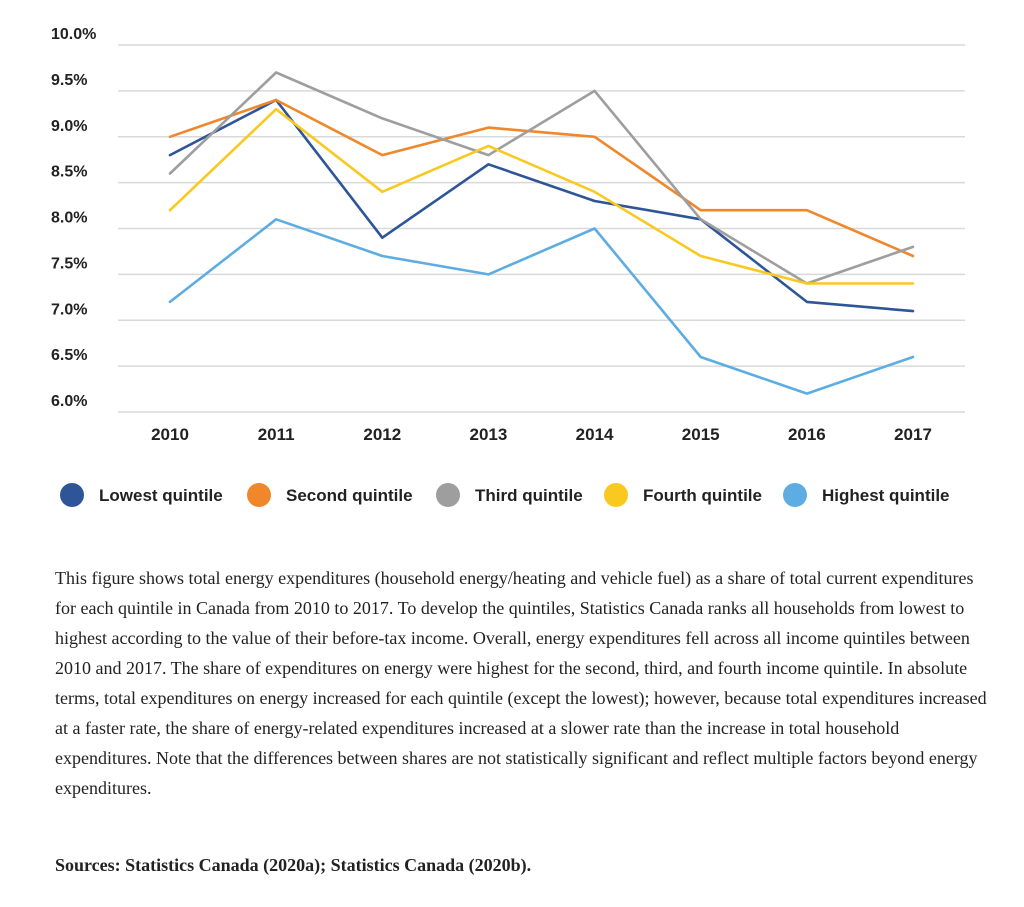 The width and height of the screenshot is (1024, 907). Describe the element at coordinates (69, 80) in the screenshot. I see `y-tick-label: 9.5%` at that location.